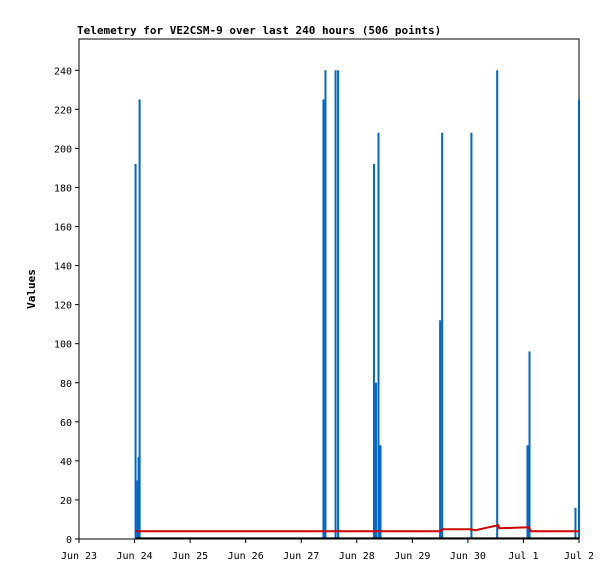 This screenshot has width=615, height=579. What do you see at coordinates (63, 71) in the screenshot?
I see `y-tick-label: 240` at bounding box center [63, 71].